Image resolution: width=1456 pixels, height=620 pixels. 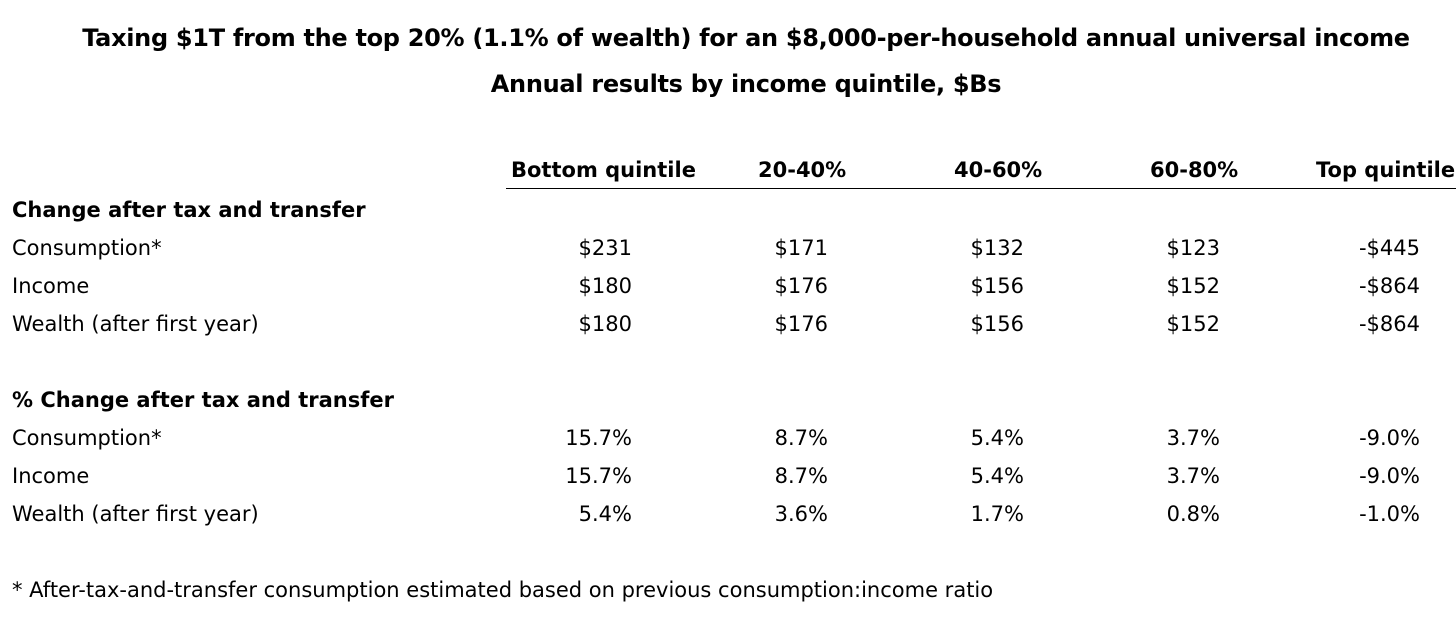 I want to click on table-cell: $123, so click(x=1193, y=248).